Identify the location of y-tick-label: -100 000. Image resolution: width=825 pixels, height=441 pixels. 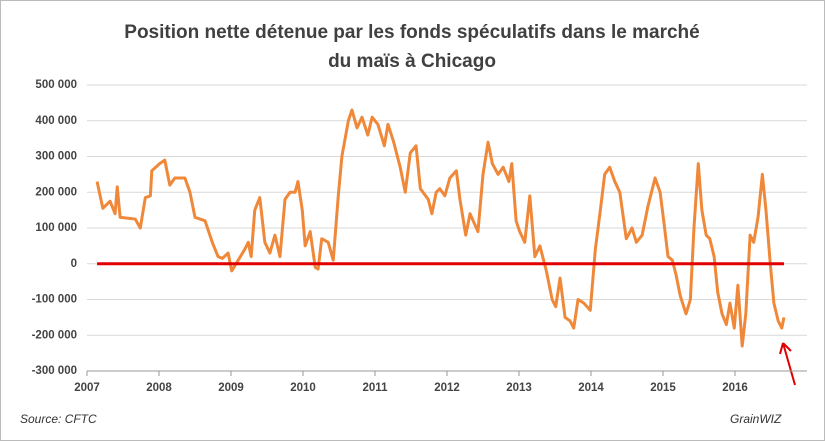
(54, 300).